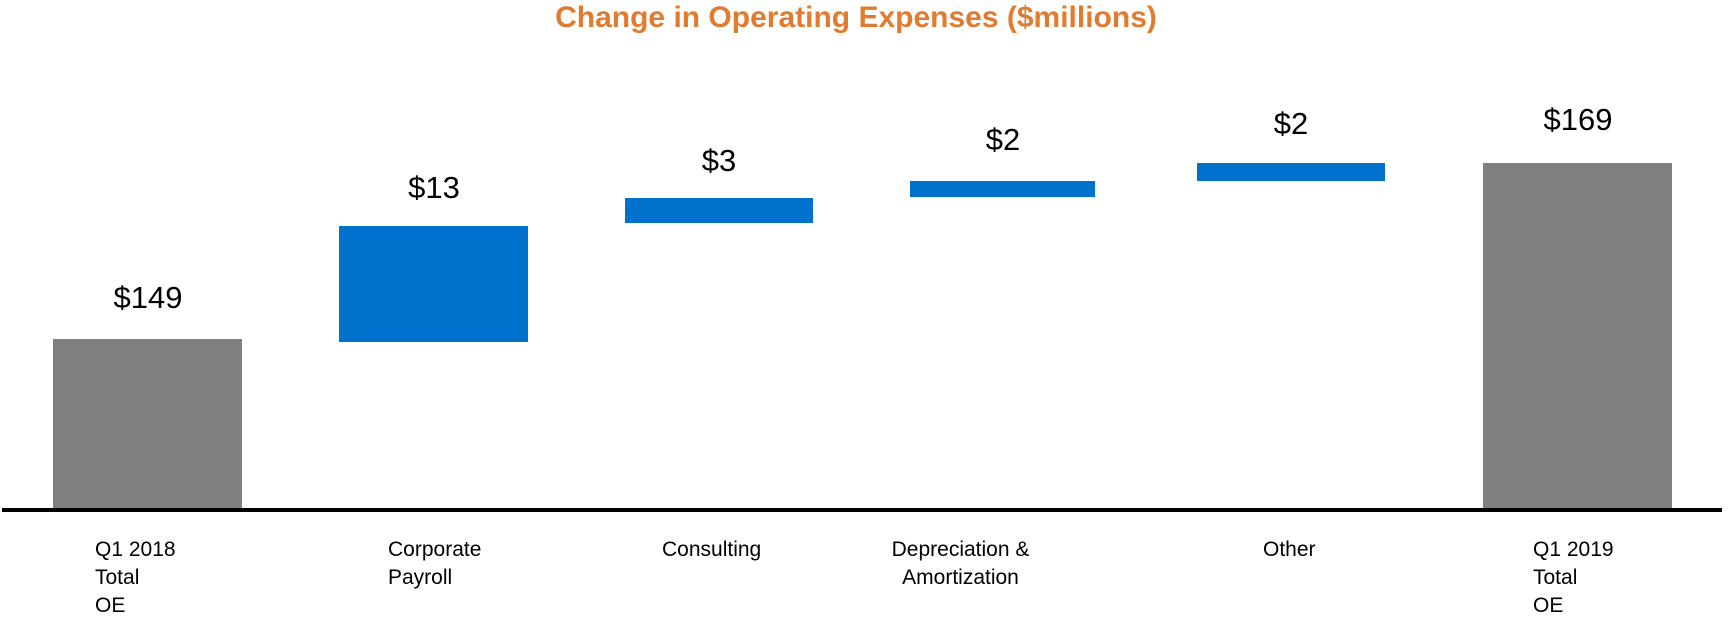 The image size is (1731, 626). Describe the element at coordinates (148, 297) in the screenshot. I see `value-label-q1-2018-total: $149` at that location.